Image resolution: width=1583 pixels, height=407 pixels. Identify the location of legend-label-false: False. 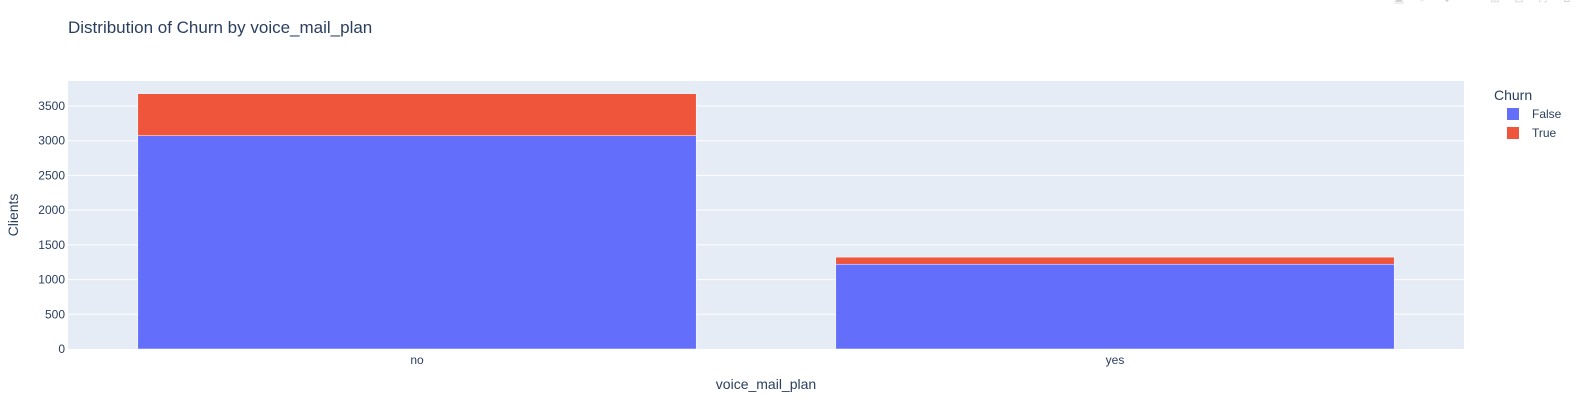
(1547, 114).